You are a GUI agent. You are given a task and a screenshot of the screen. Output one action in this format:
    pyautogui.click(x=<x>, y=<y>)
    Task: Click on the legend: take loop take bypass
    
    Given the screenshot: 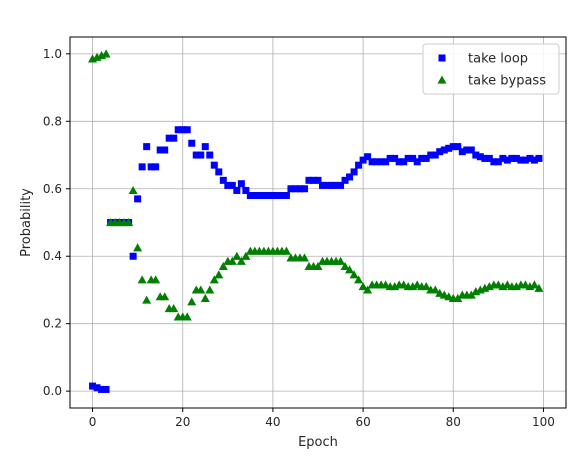 What is the action you would take?
    pyautogui.click(x=491, y=69)
    